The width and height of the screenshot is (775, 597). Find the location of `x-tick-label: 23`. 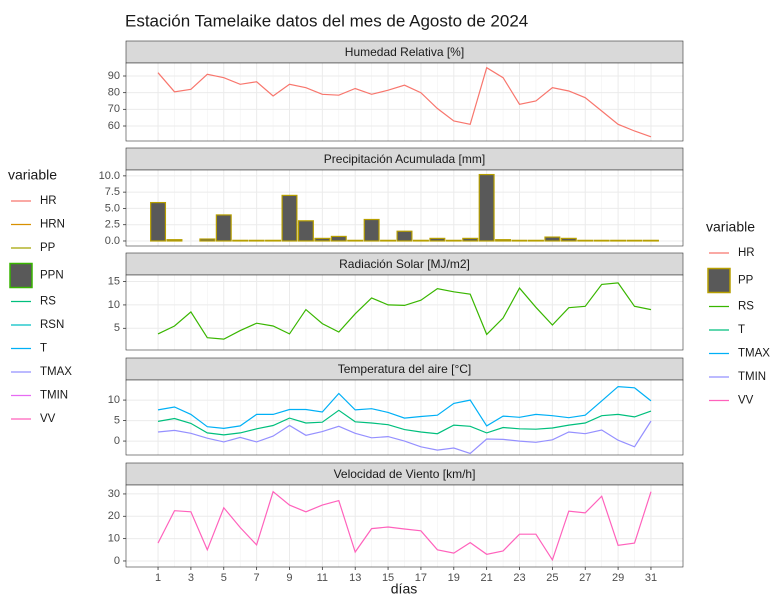

x-tick-label: 23 is located at coordinates (519, 578).